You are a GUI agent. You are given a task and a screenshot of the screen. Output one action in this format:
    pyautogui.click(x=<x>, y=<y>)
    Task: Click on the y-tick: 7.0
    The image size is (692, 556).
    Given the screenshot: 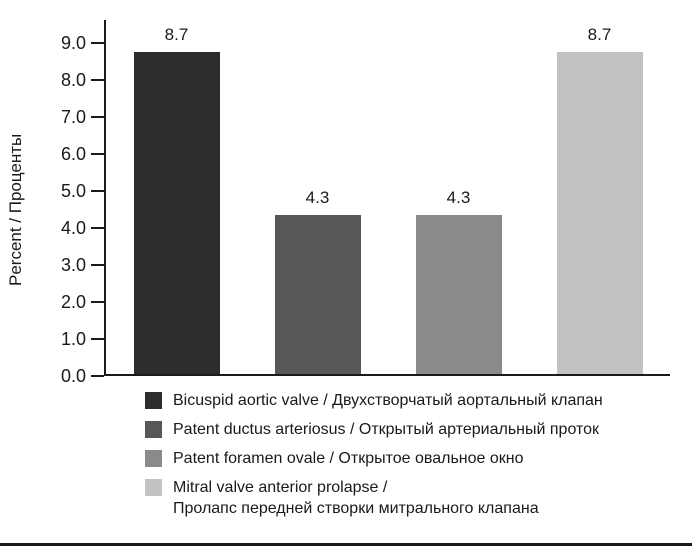 What is the action you would take?
    pyautogui.click(x=52, y=117)
    